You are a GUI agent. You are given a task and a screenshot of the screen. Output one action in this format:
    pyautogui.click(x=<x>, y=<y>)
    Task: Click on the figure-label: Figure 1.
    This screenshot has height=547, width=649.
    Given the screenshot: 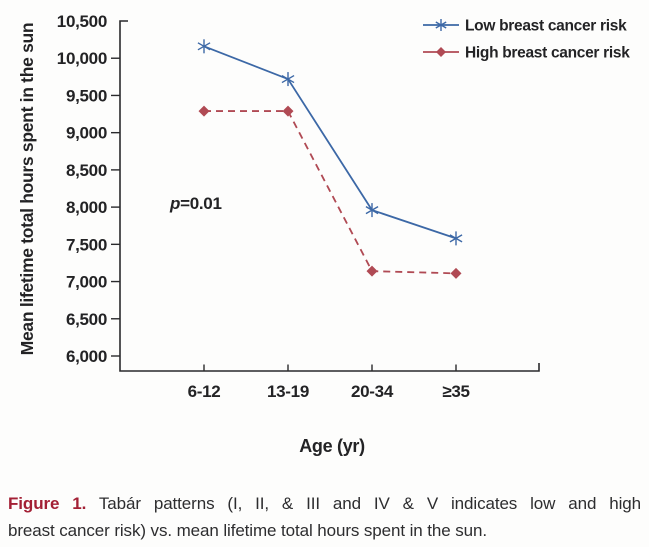 What is the action you would take?
    pyautogui.click(x=47, y=503)
    